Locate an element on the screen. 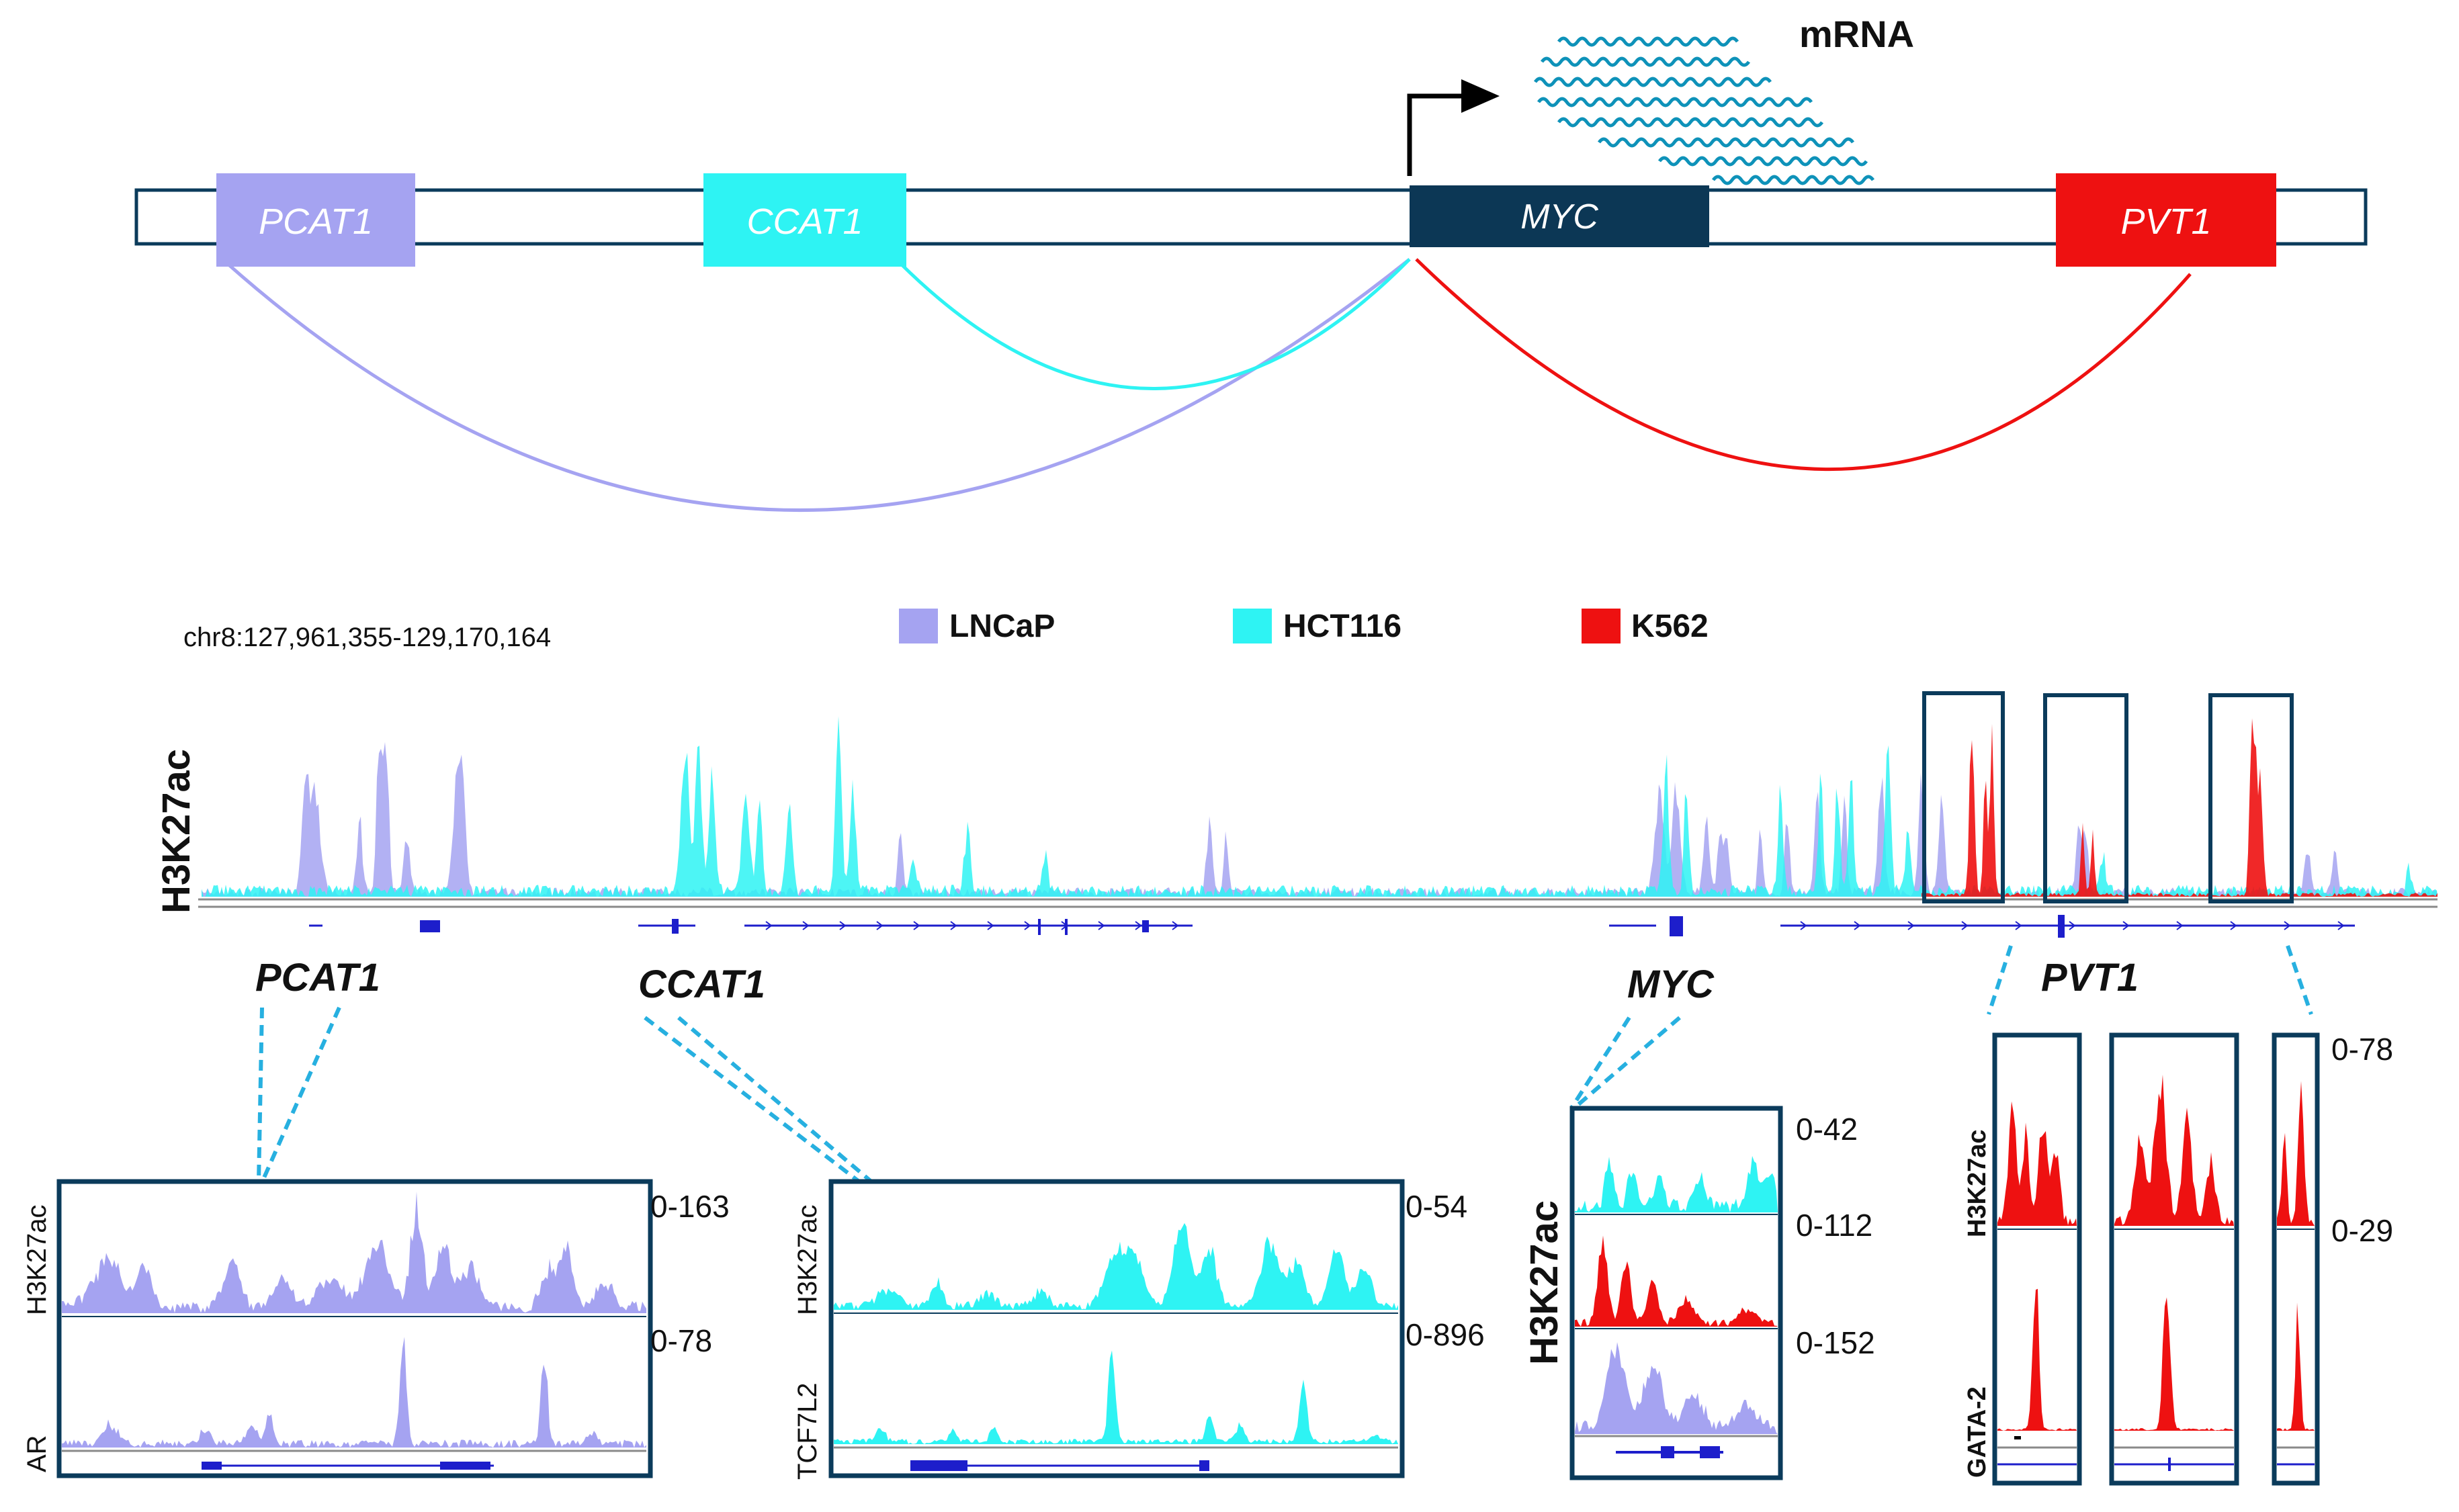 The height and width of the screenshot is (1512, 2459). pcat1-track-label-h3k27ac: H3K27ac is located at coordinates (37, 1259).